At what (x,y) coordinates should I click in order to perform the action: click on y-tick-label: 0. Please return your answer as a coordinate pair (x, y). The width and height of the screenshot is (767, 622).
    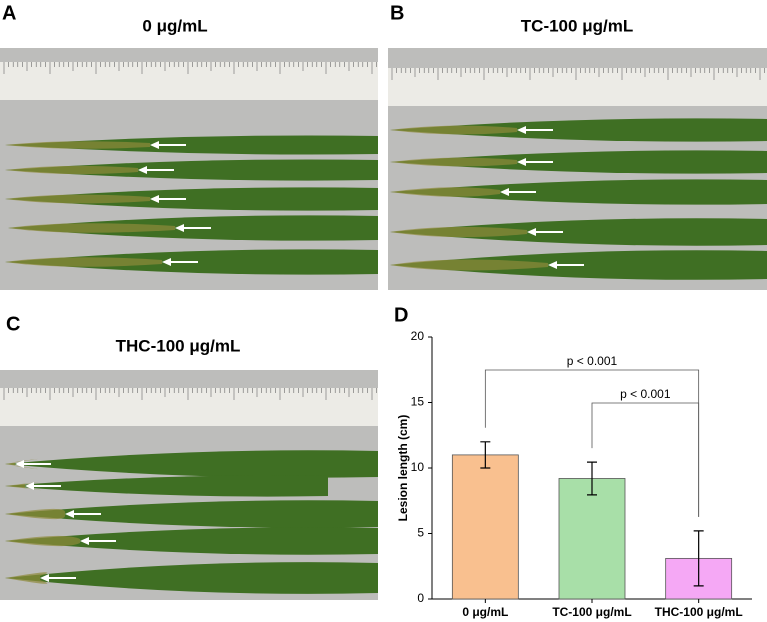
    Looking at the image, I should click on (420, 598).